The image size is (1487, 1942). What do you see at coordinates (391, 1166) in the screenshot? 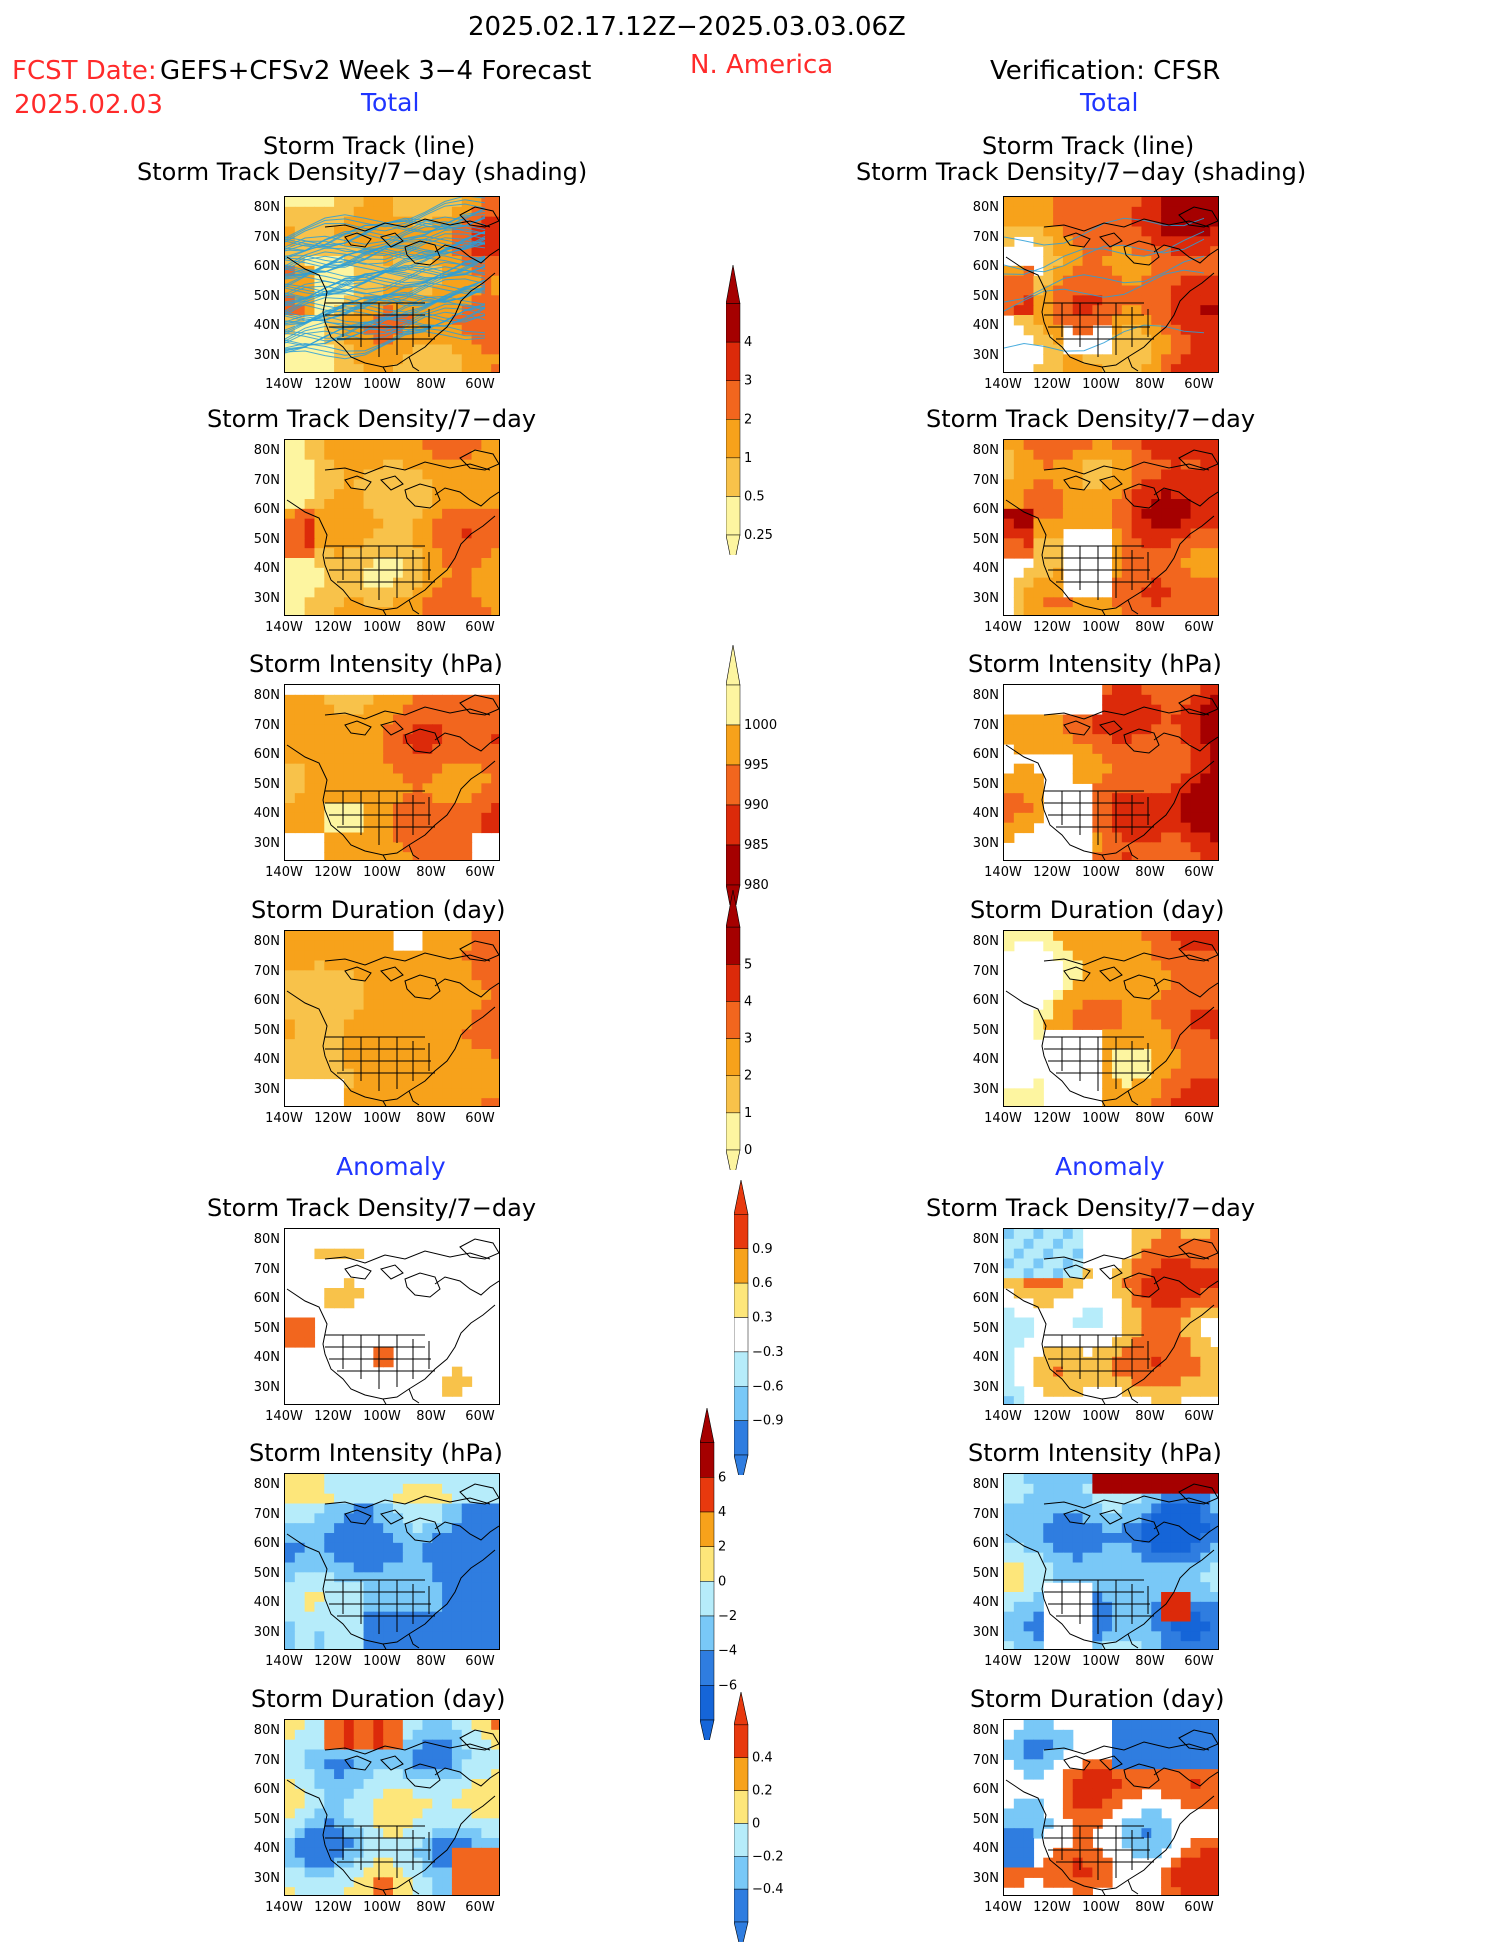
I see `section-anomaly-left: Anomaly` at bounding box center [391, 1166].